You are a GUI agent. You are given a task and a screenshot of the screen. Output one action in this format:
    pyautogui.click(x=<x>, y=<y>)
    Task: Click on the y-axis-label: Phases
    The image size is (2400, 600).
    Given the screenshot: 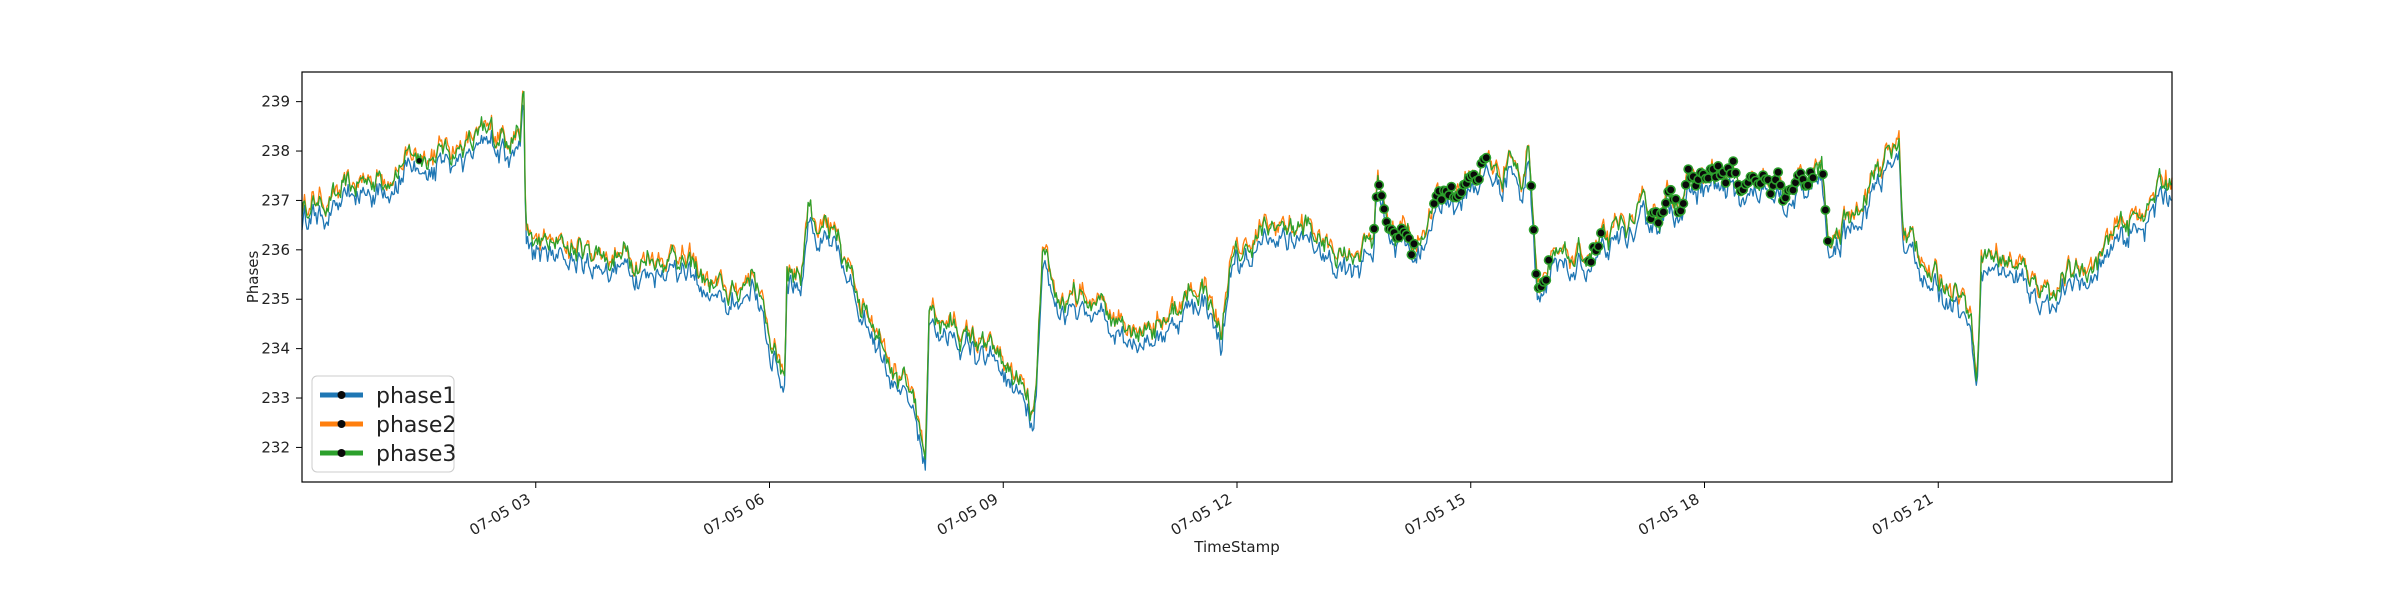 What is the action you would take?
    pyautogui.click(x=253, y=277)
    